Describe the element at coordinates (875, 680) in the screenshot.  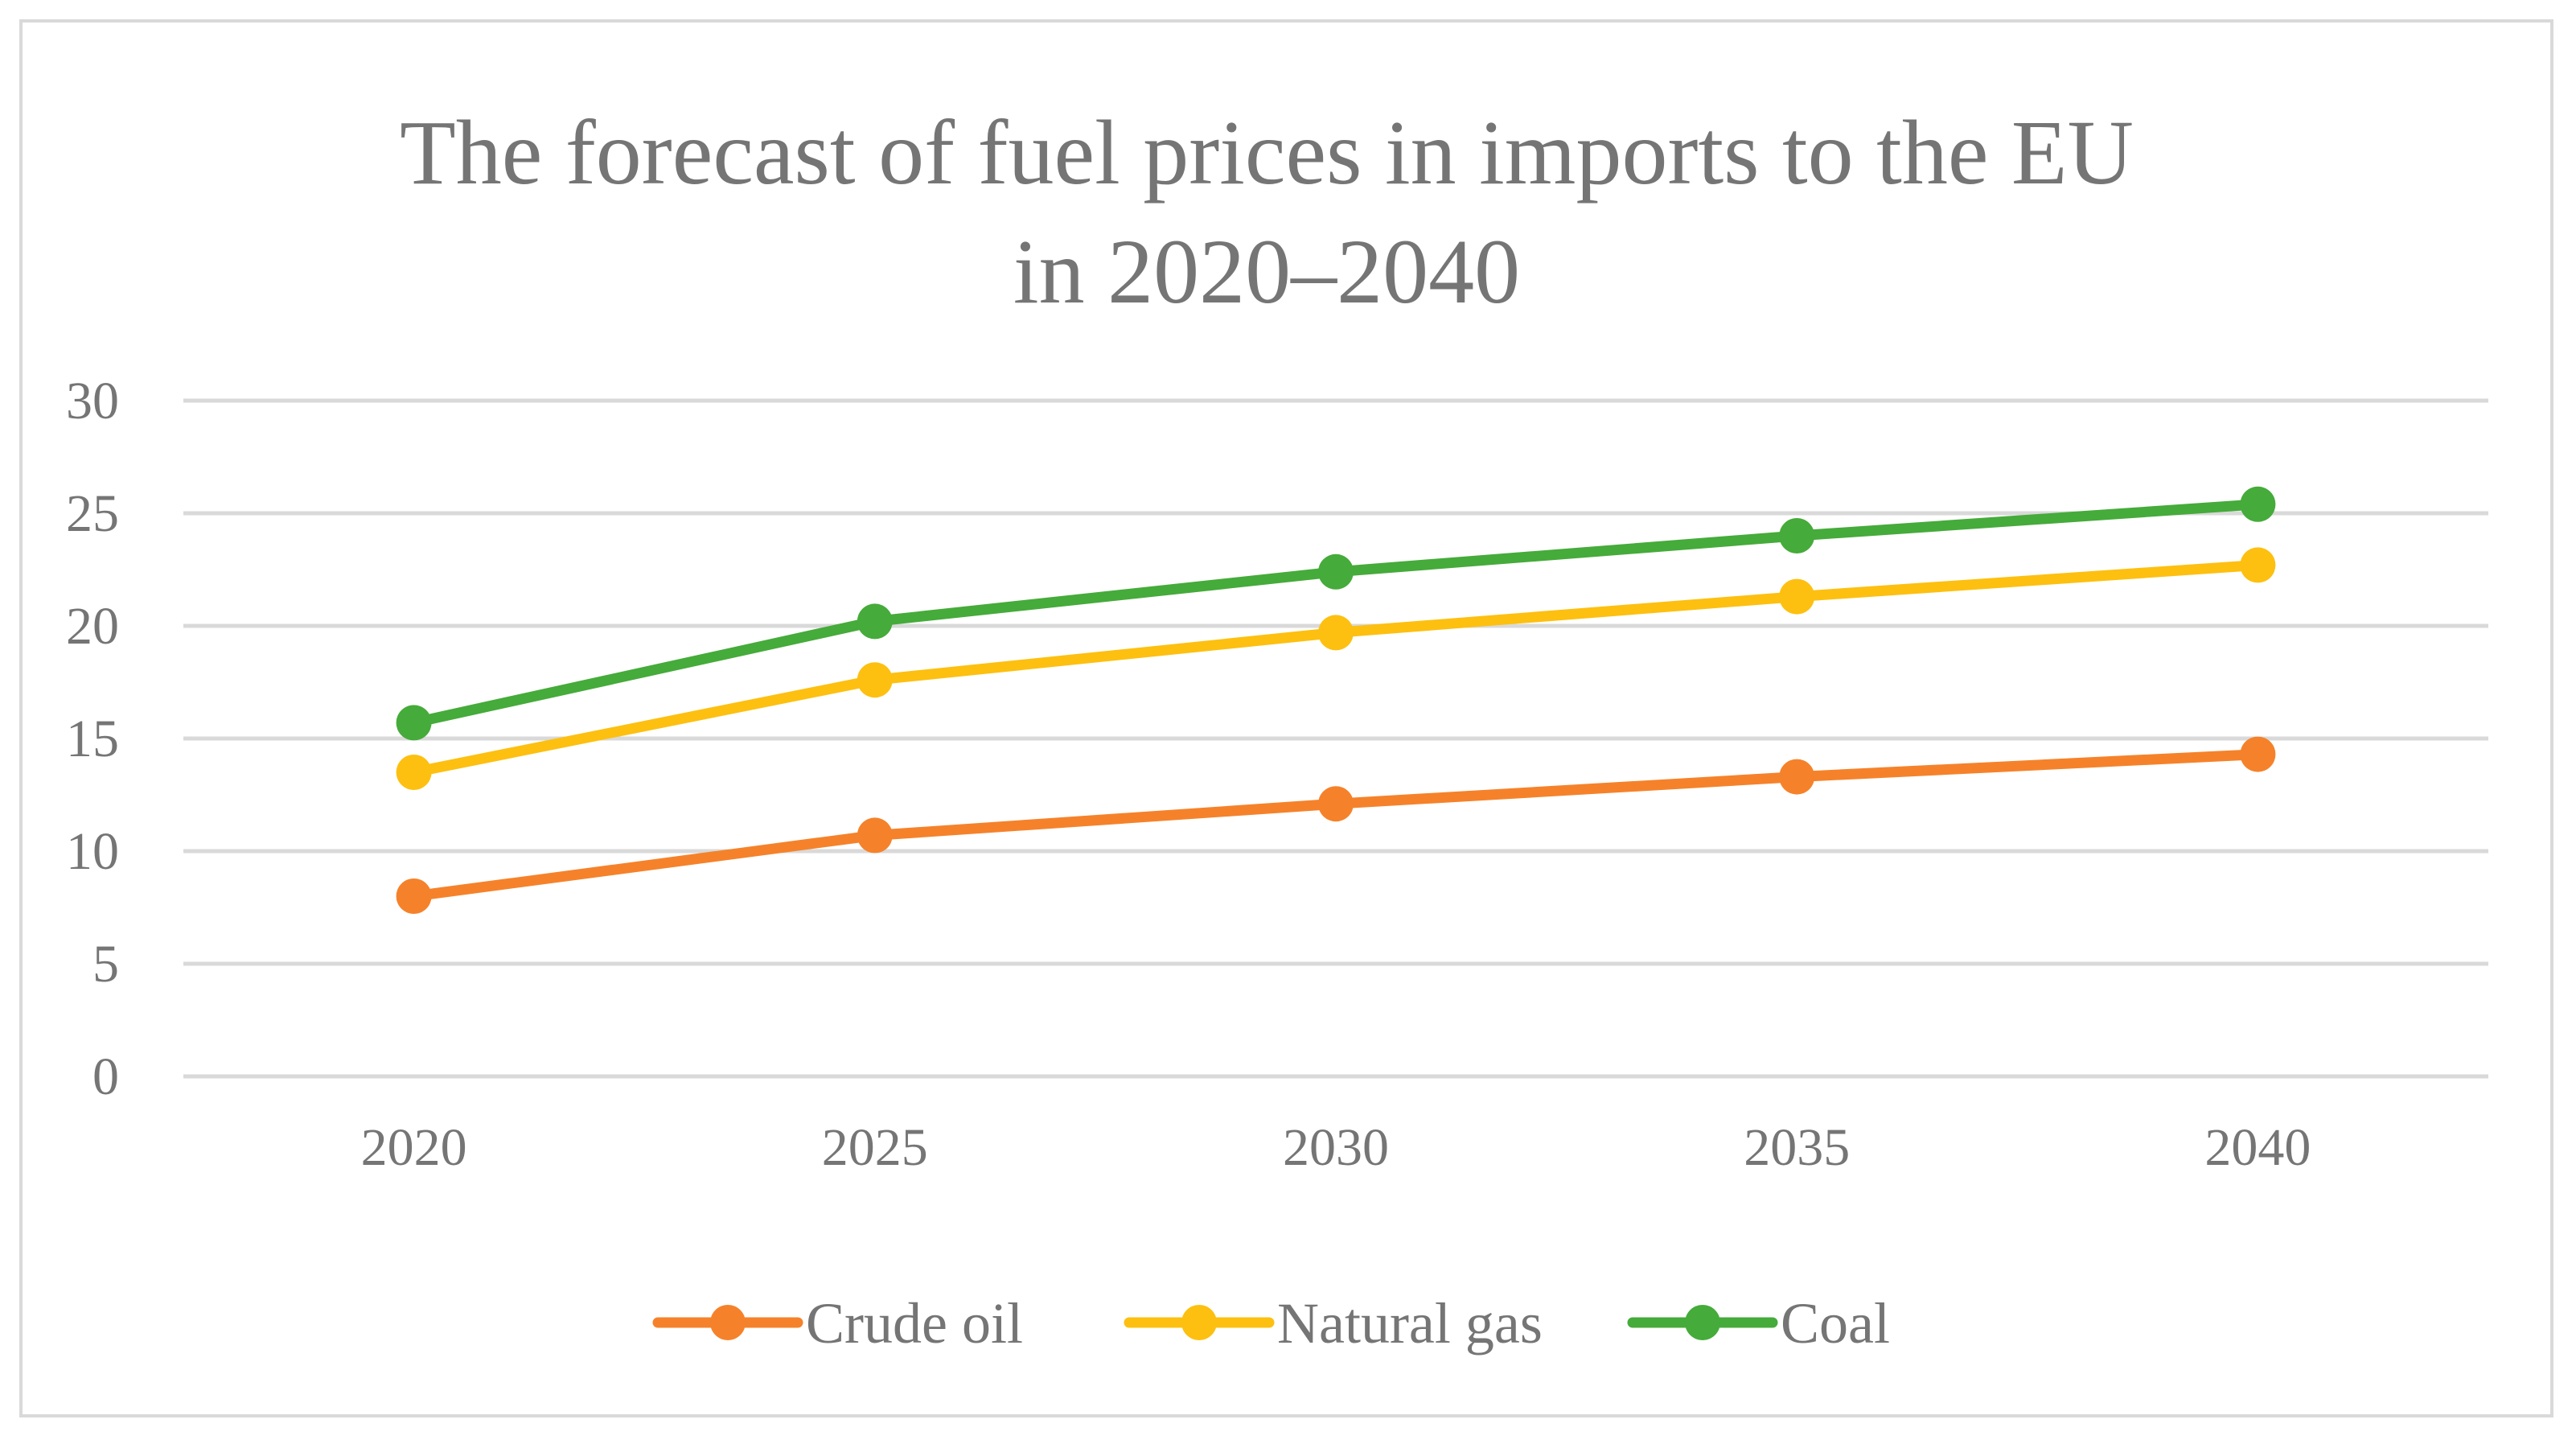
I see `data-point-natural-gas-2025` at that location.